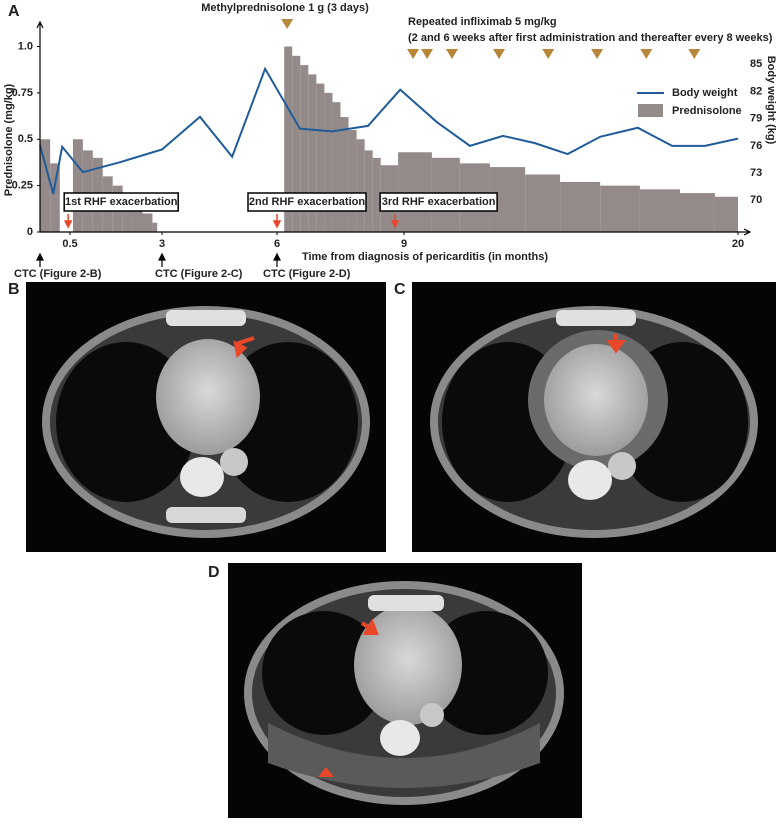 Image resolution: width=780 pixels, height=826 pixels. I want to click on x-tick-label: 6, so click(277, 244).